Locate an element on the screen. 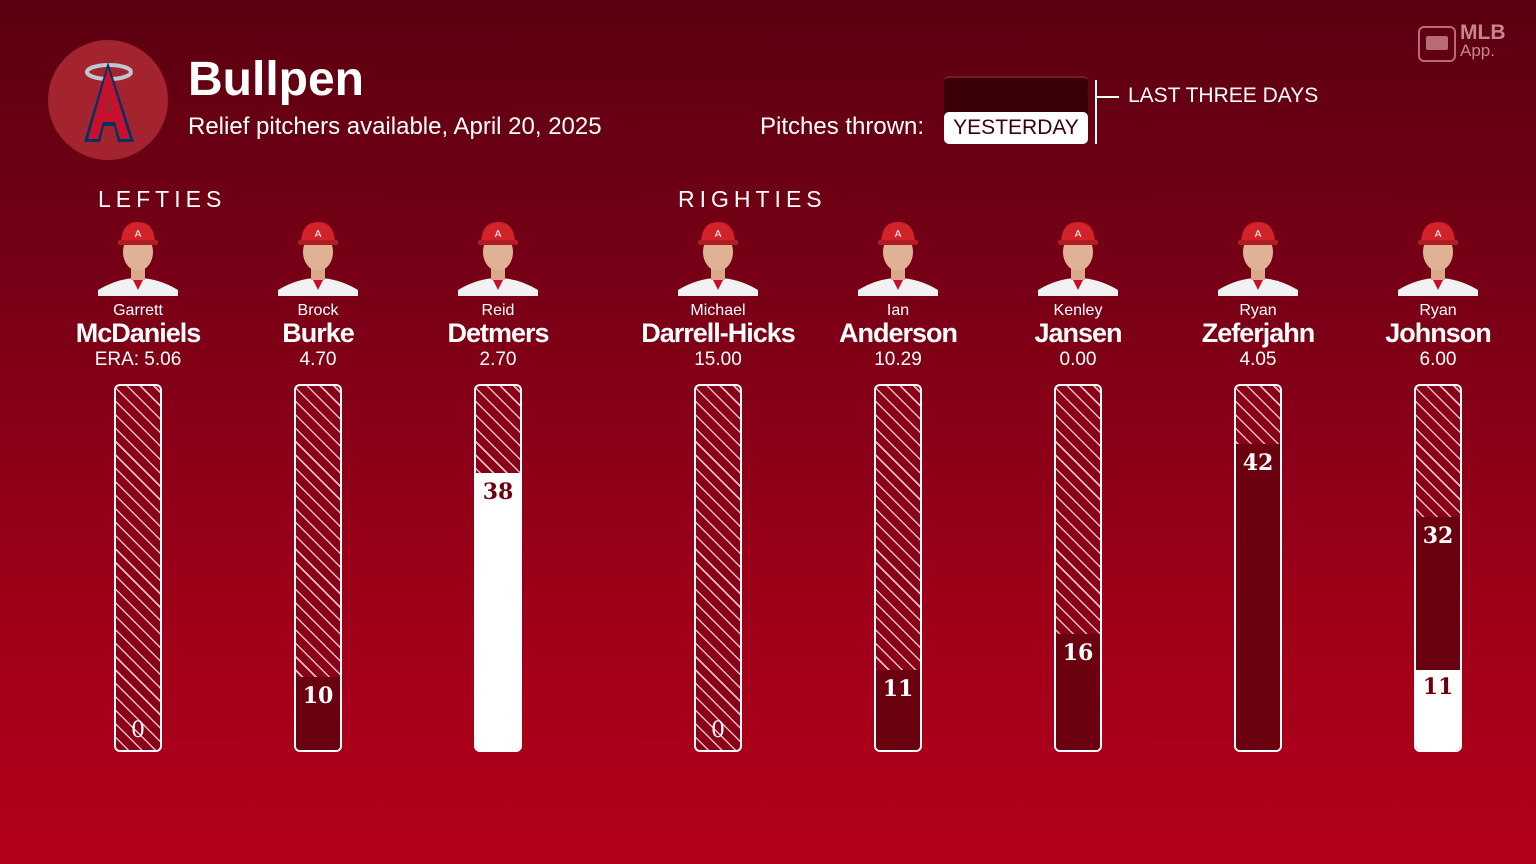 This screenshot has width=1536, height=864. pitcher-card: A Kenley Jansen 0.00 is located at coordinates (1078, 293).